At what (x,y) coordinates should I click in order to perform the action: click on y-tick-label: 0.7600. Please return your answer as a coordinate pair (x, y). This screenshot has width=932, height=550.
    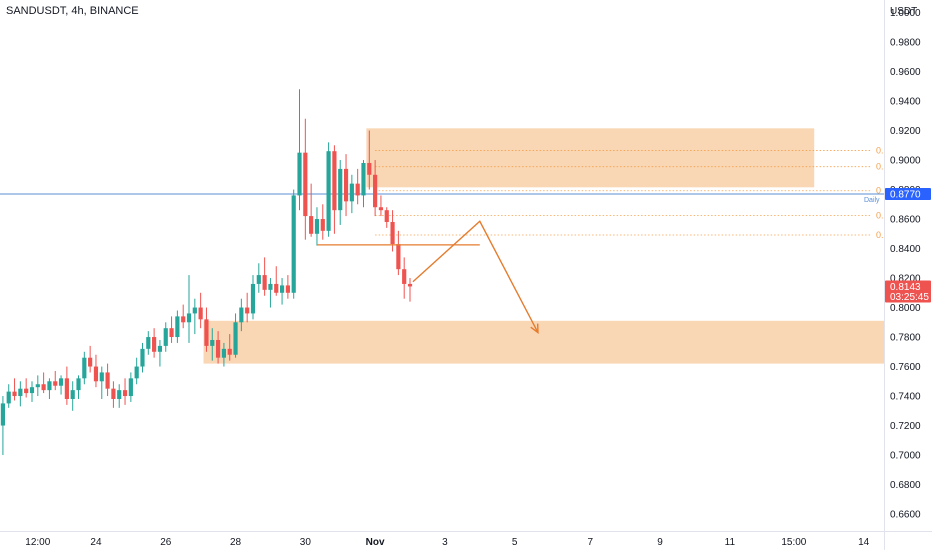
    Looking at the image, I should click on (905, 367).